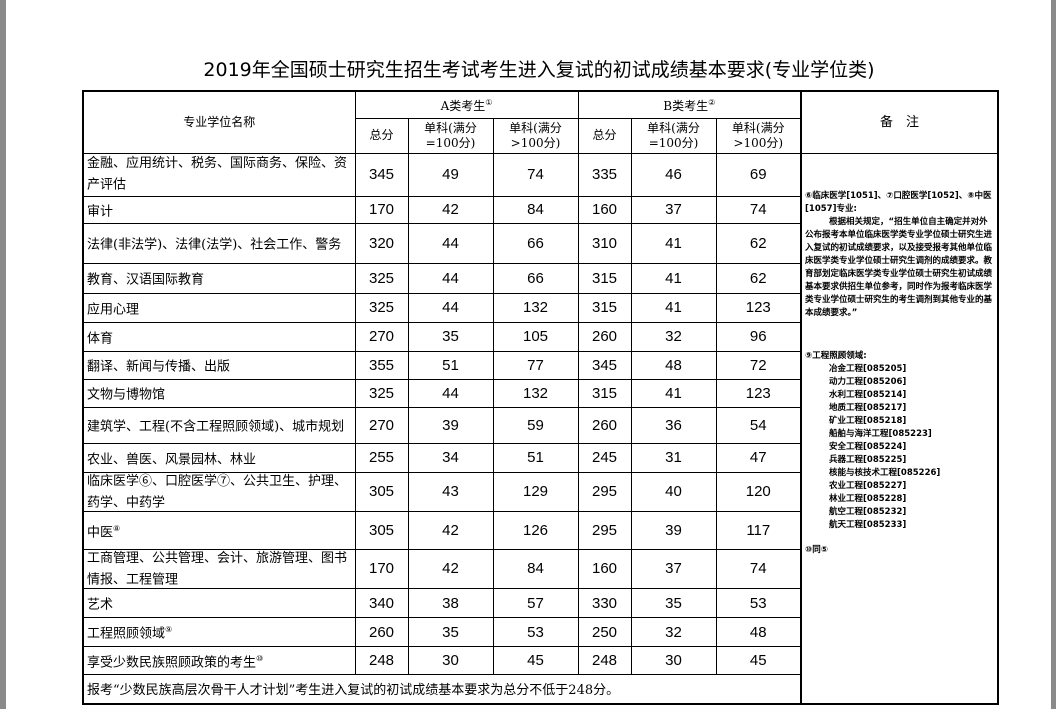  What do you see at coordinates (868, 407) in the screenshot?
I see `eng-field-item: 地质工程[085217]` at bounding box center [868, 407].